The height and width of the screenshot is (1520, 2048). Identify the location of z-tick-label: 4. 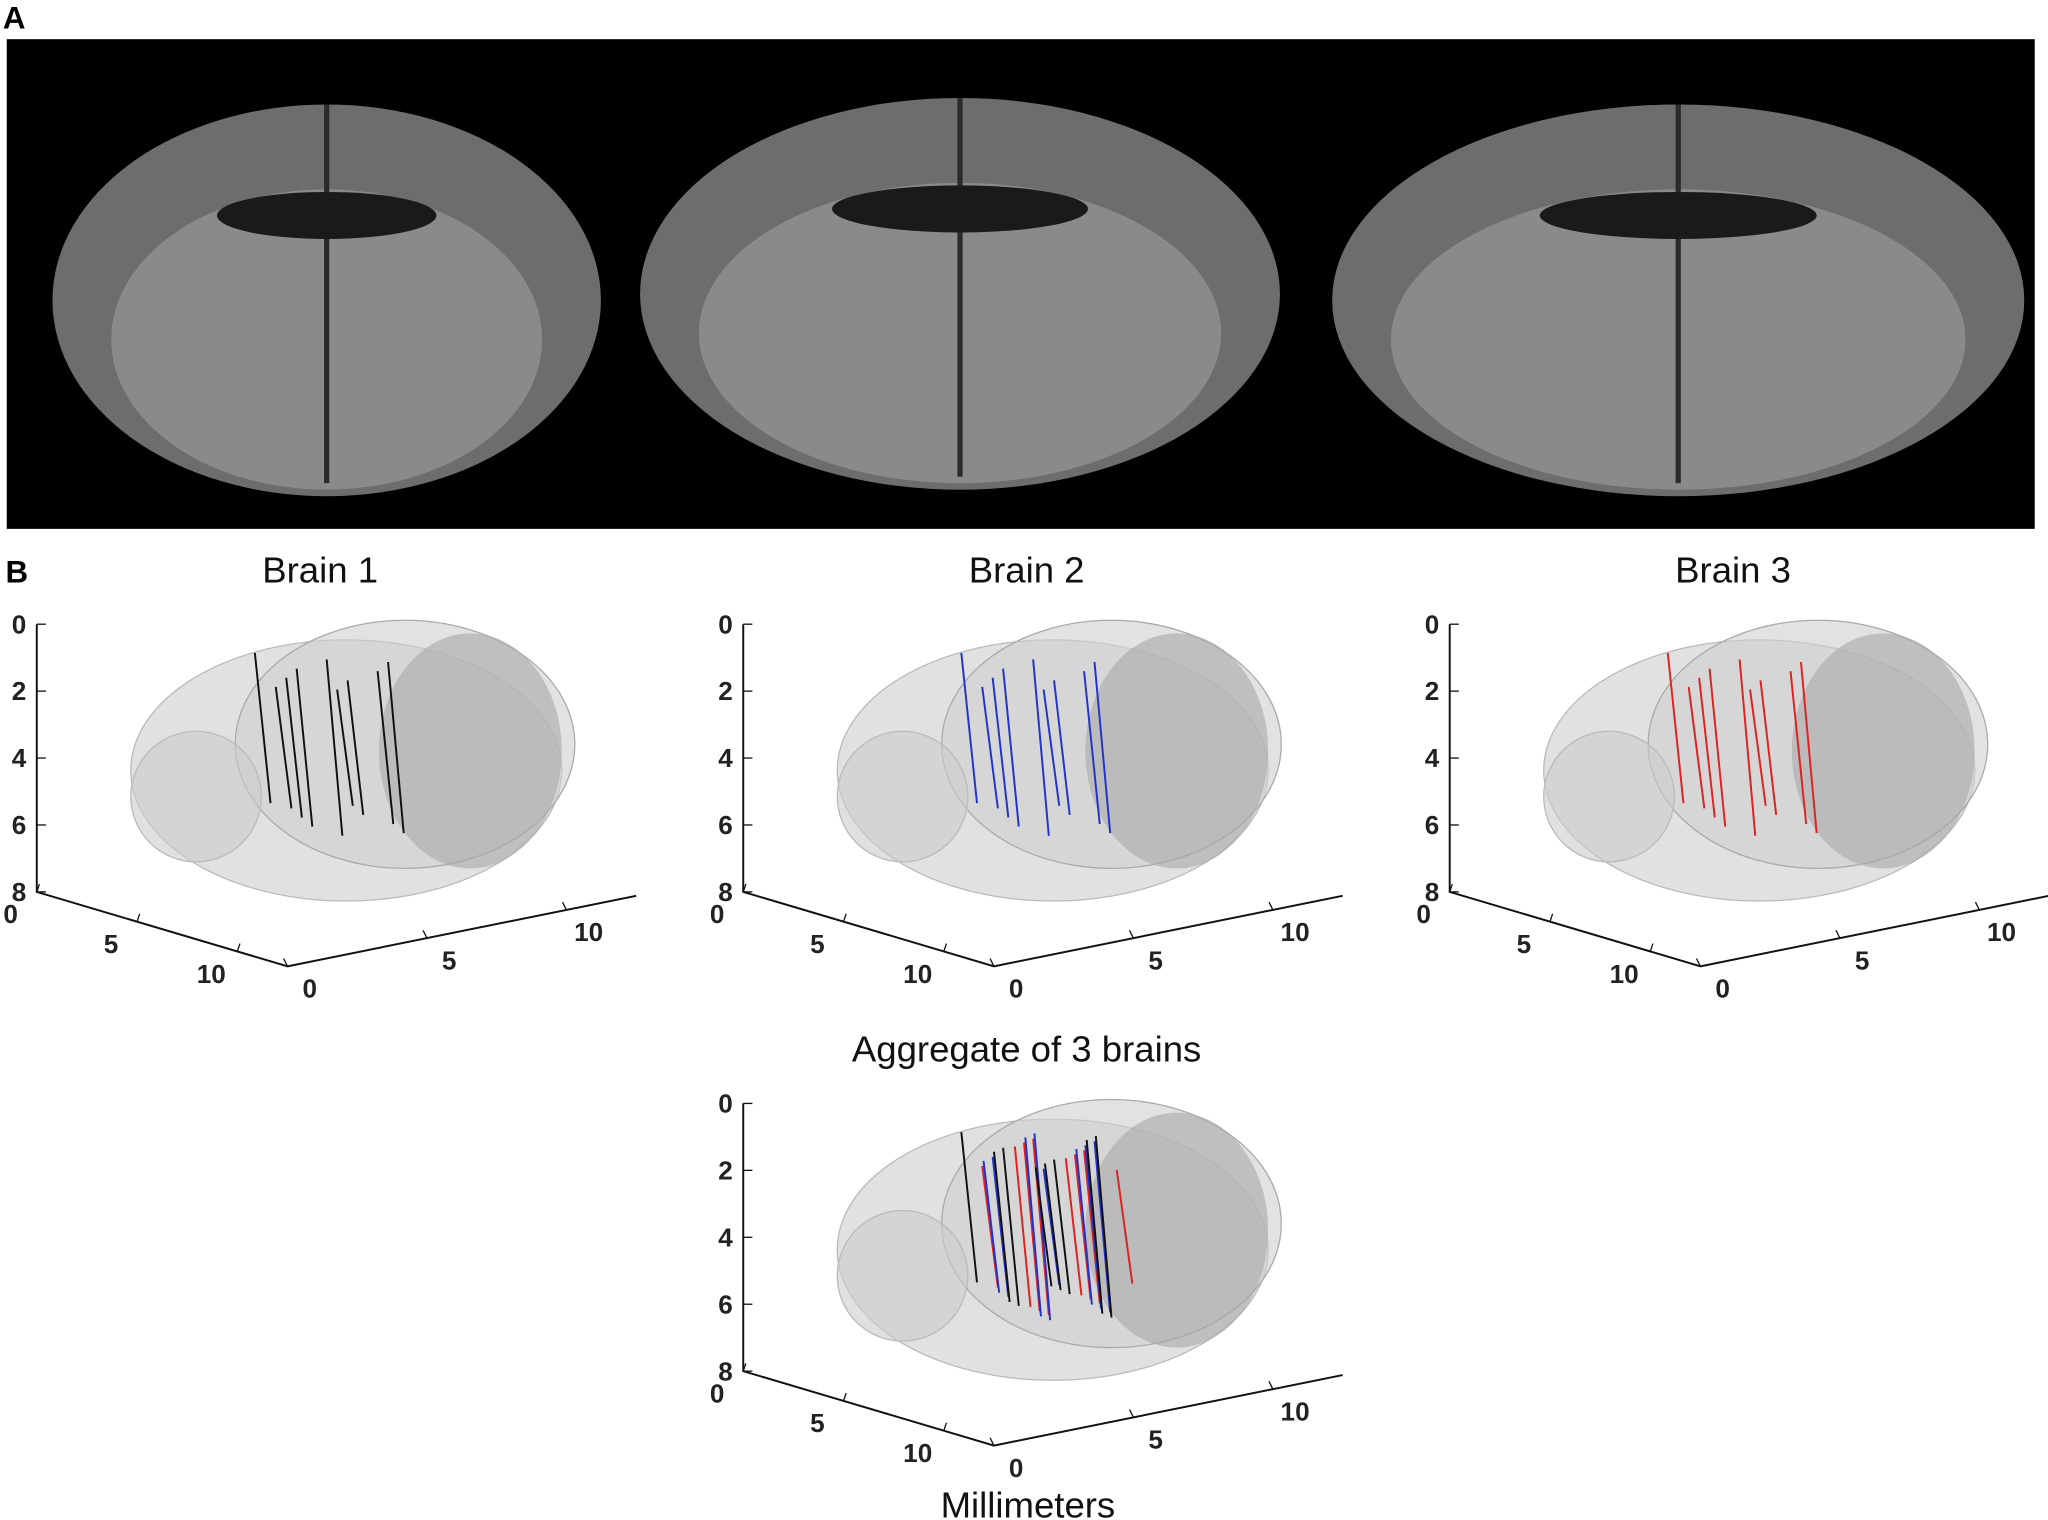
(725, 758).